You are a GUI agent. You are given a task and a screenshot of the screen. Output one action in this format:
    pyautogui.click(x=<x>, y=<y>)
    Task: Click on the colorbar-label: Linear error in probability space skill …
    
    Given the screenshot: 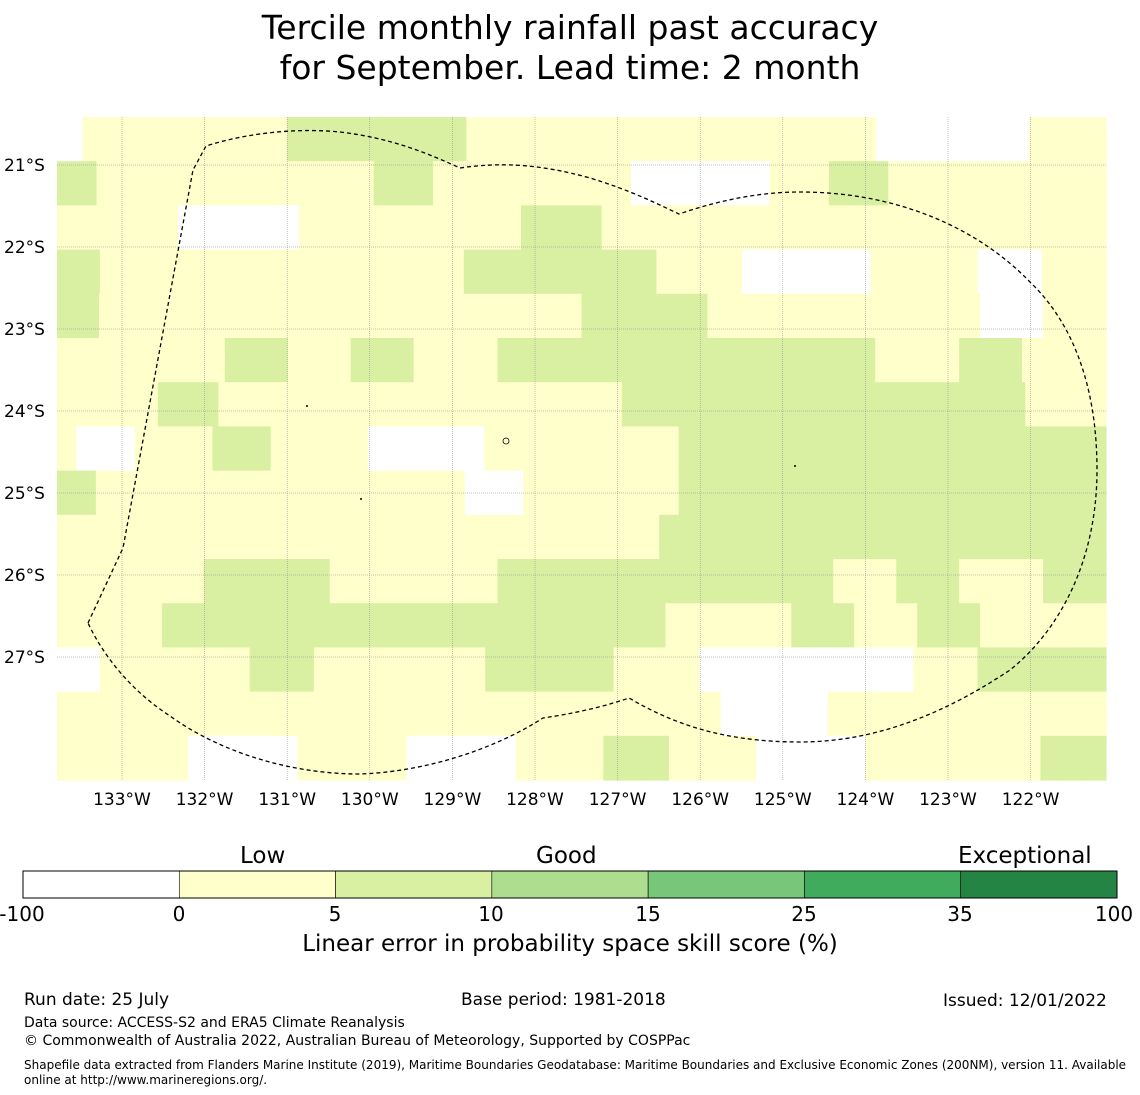 What is the action you would take?
    pyautogui.click(x=570, y=944)
    